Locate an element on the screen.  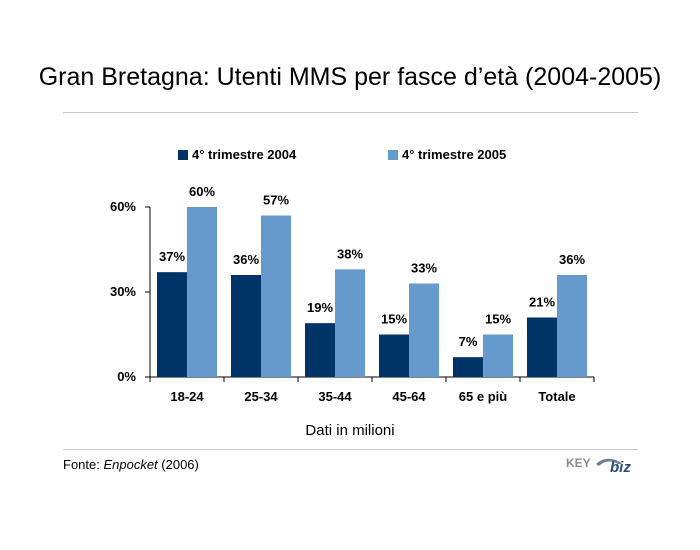
logo-biz-text: biz is located at coordinates (620, 466).